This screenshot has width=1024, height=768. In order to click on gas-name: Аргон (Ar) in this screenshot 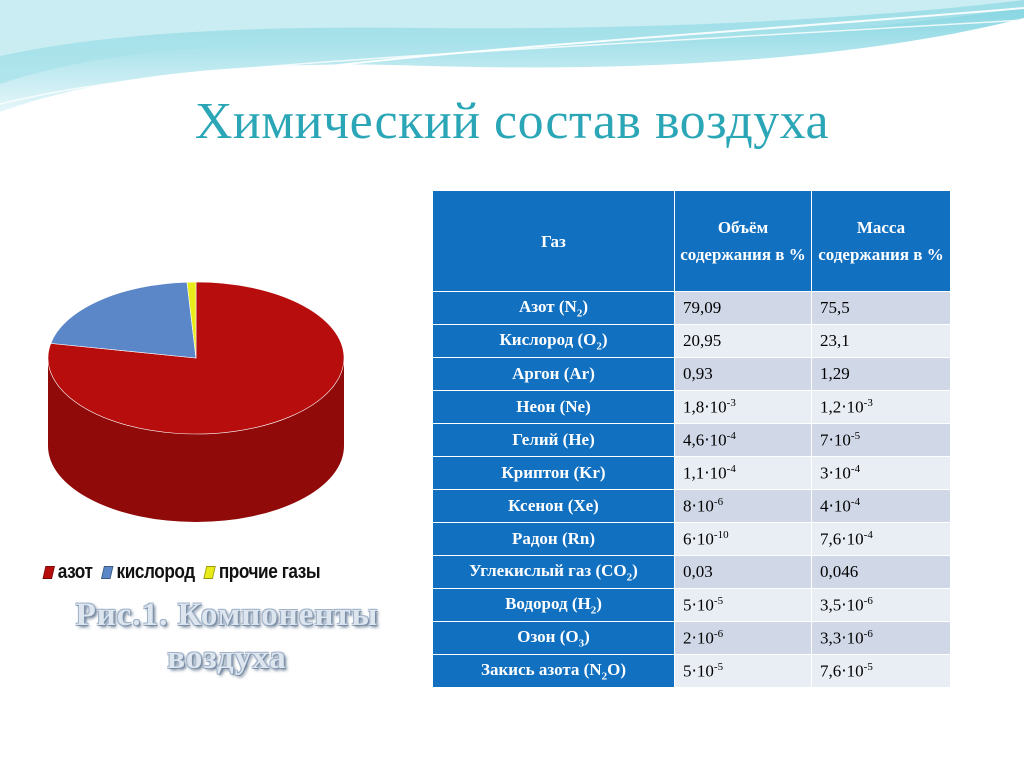, I will do `click(553, 373)`.